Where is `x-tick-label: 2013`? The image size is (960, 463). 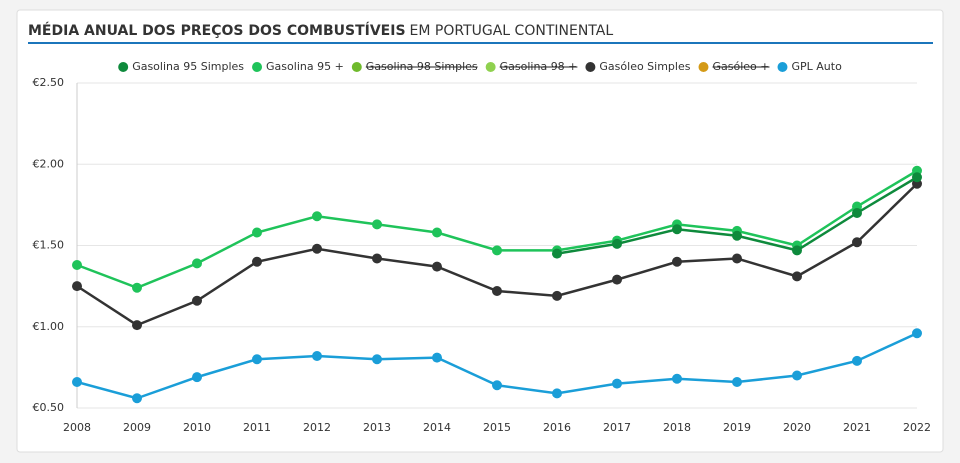
x-tick-label: 2013 is located at coordinates (377, 427).